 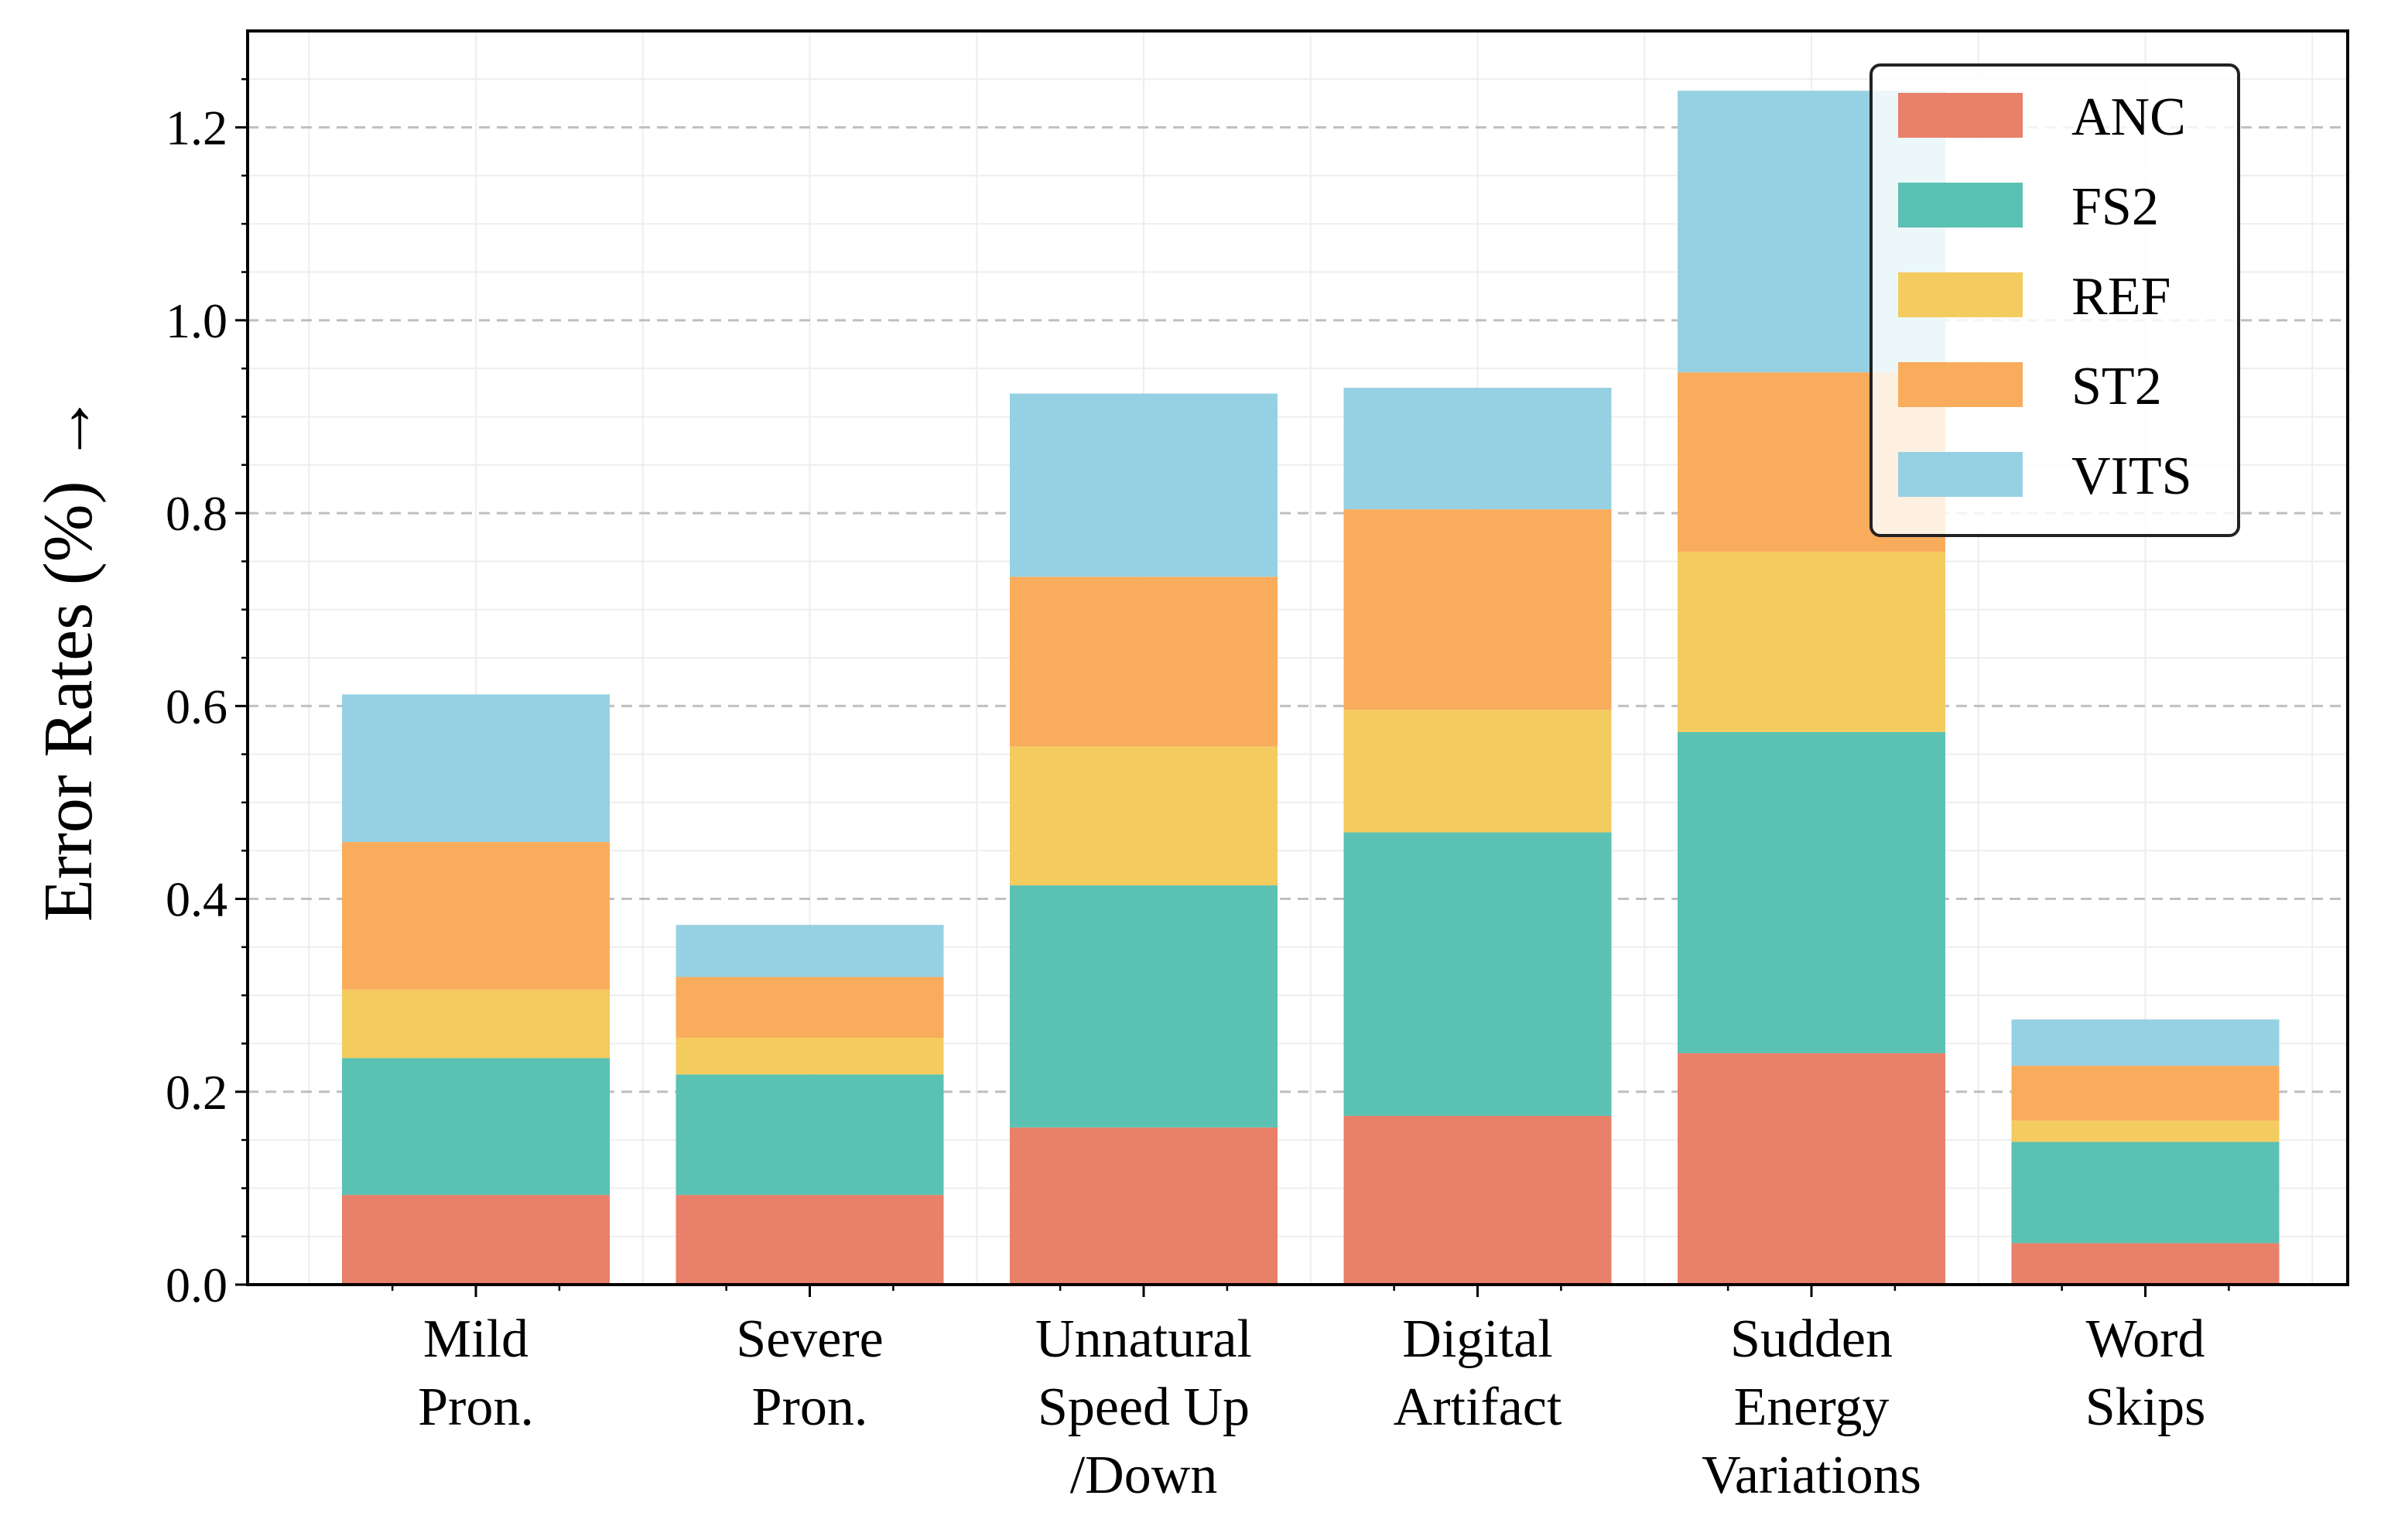 What do you see at coordinates (1812, 1407) in the screenshot?
I see `x-tick-label-line: Energy` at bounding box center [1812, 1407].